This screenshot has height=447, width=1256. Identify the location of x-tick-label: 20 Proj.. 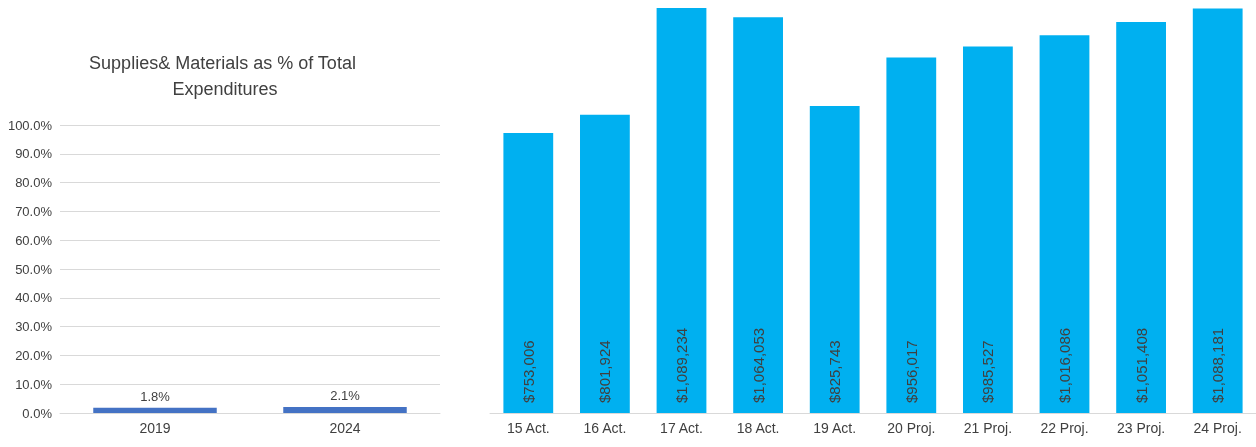
(911, 428).